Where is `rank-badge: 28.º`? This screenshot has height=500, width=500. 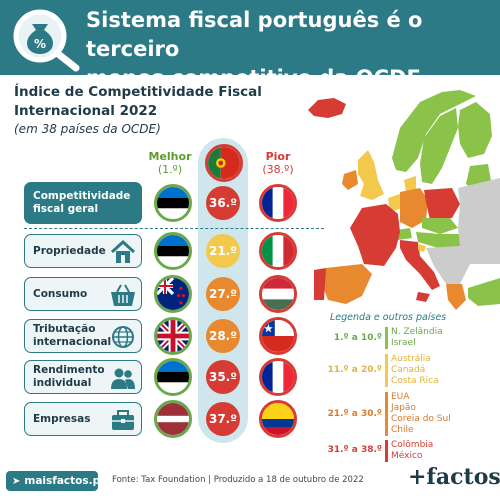
rank-badge: 28.º is located at coordinates (223, 336).